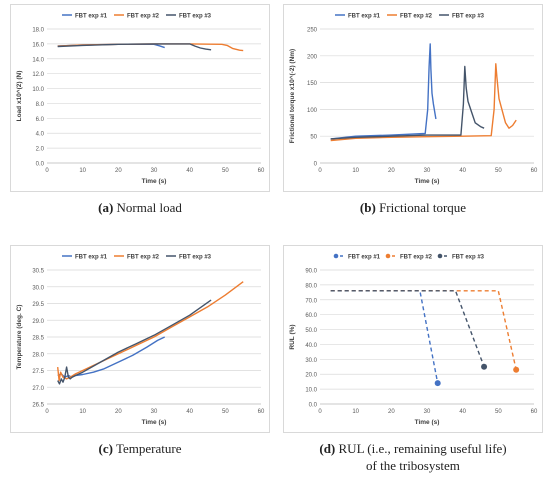 The width and height of the screenshot is (550, 480). I want to click on y-tick-label: 14.0, so click(38, 60).